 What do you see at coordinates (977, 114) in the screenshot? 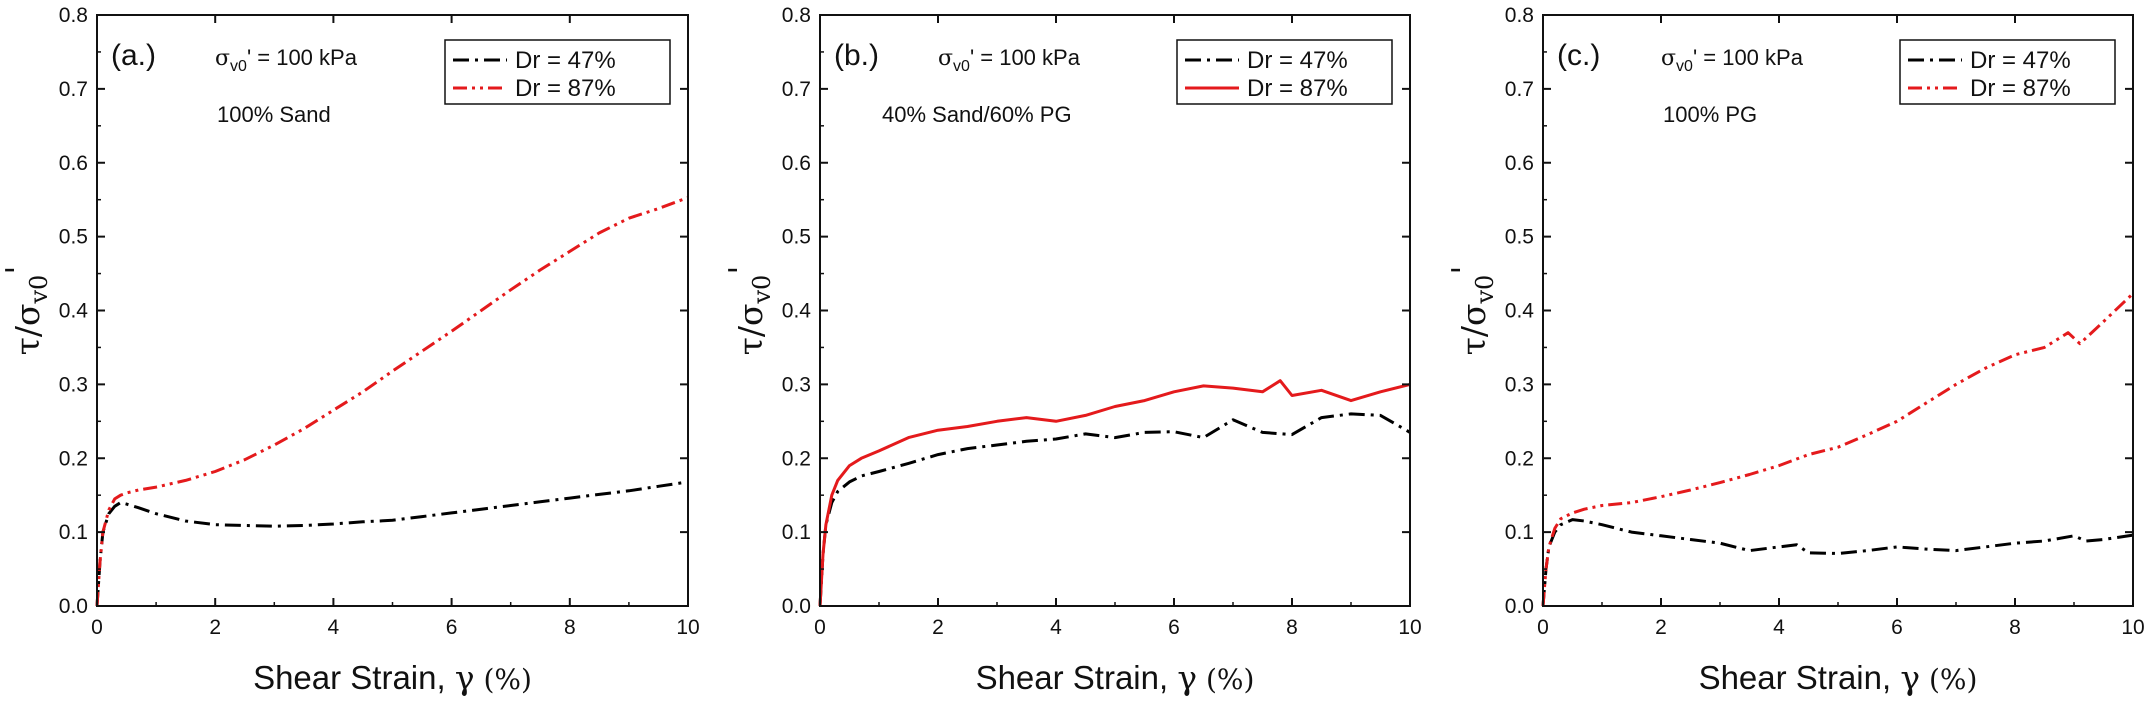
I see `material-annotation: 40% Sand/60% PG` at bounding box center [977, 114].